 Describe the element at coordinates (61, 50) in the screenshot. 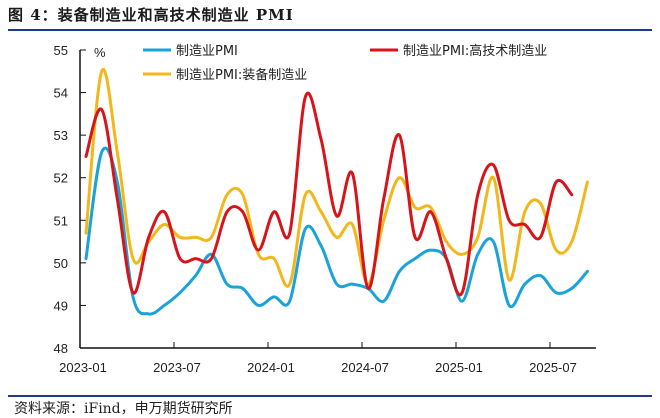

I see `y-tick-label: 55` at that location.